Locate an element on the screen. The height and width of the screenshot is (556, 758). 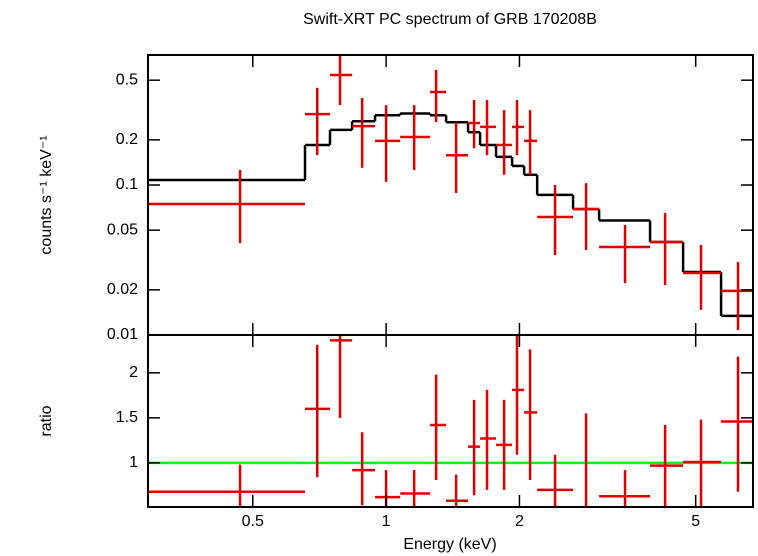
y-tick-label: 0.05 is located at coordinates (122, 229).